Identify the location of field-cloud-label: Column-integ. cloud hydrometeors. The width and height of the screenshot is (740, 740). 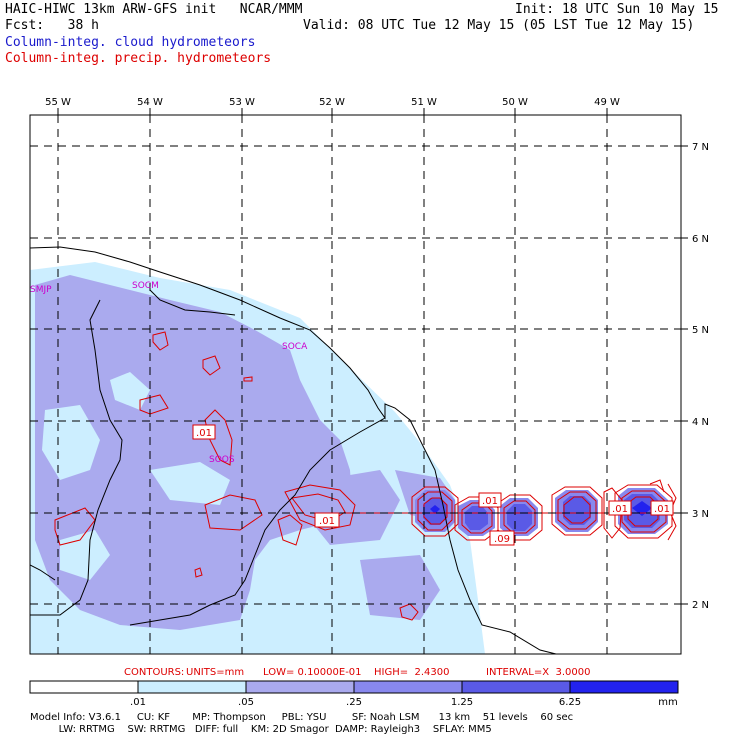
(130, 42).